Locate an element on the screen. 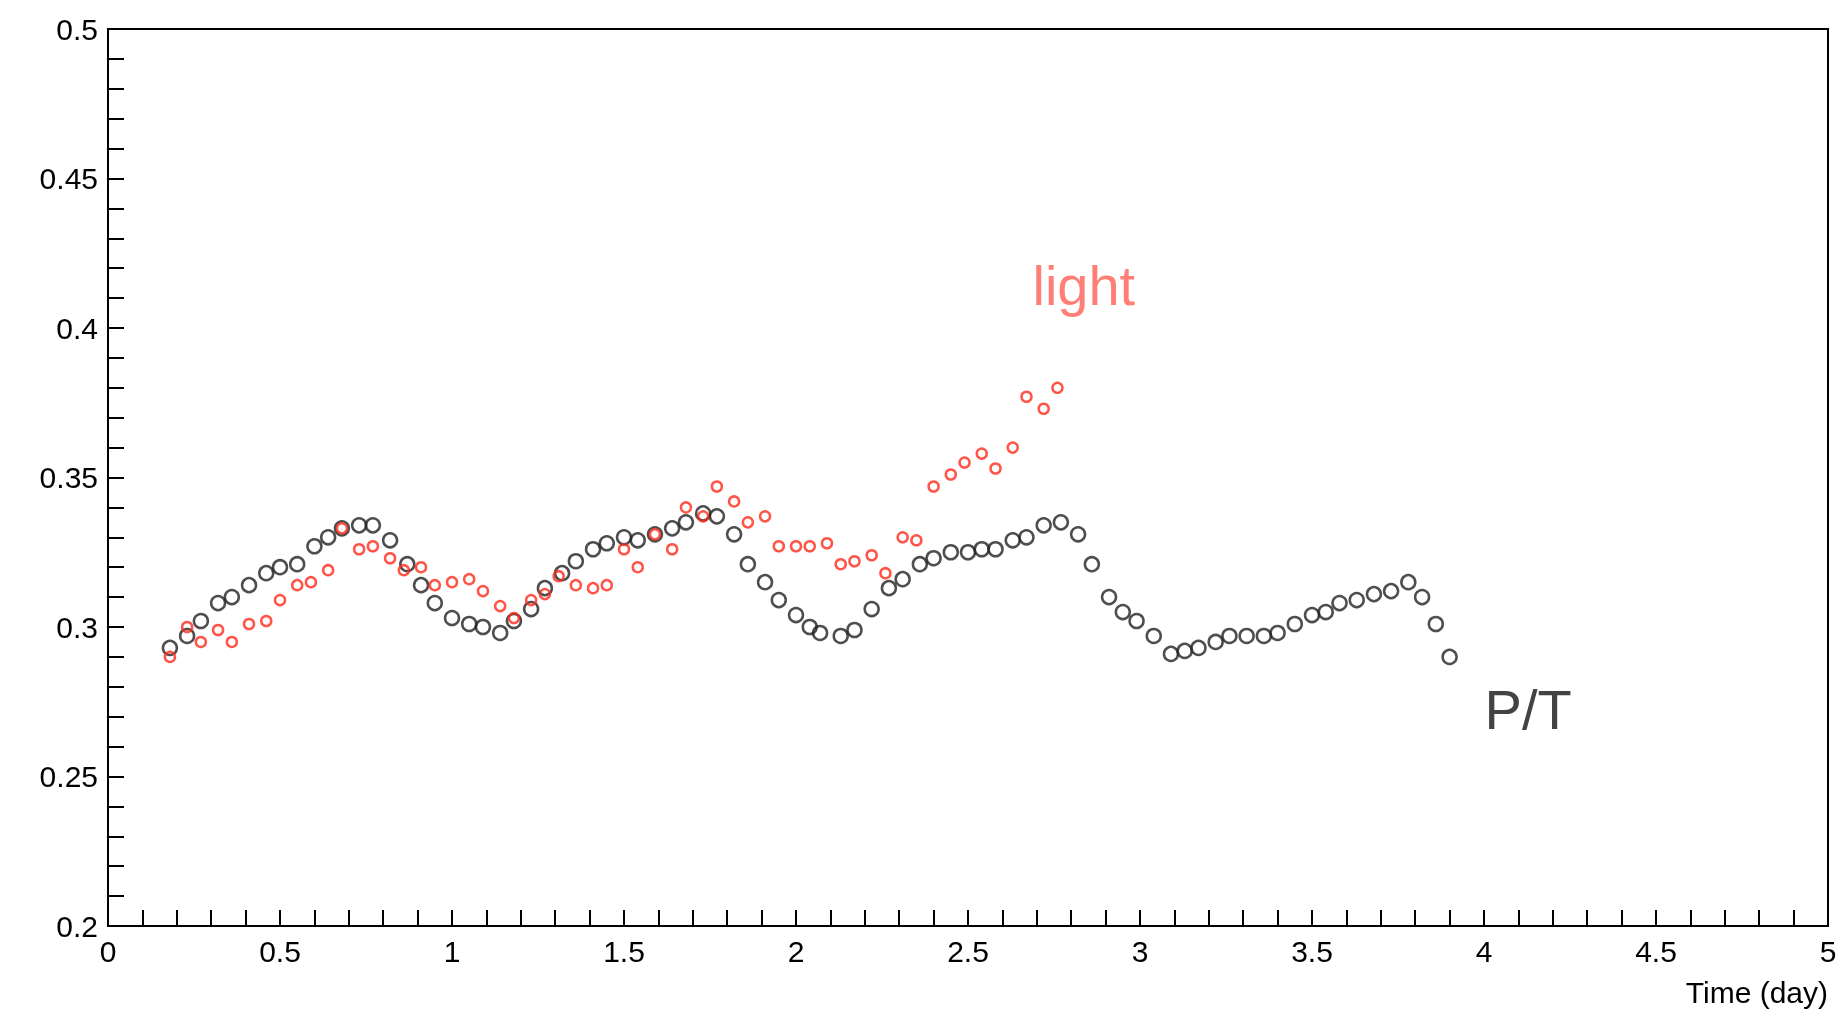  series-label: light is located at coordinates (1084, 286).